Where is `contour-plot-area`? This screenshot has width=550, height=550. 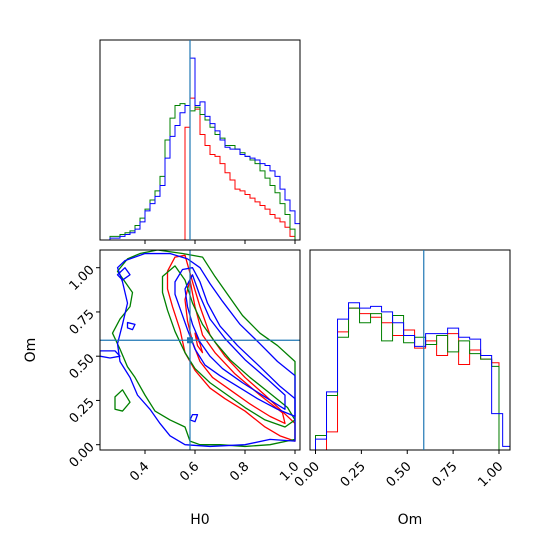 contour-plot-area is located at coordinates (200, 350).